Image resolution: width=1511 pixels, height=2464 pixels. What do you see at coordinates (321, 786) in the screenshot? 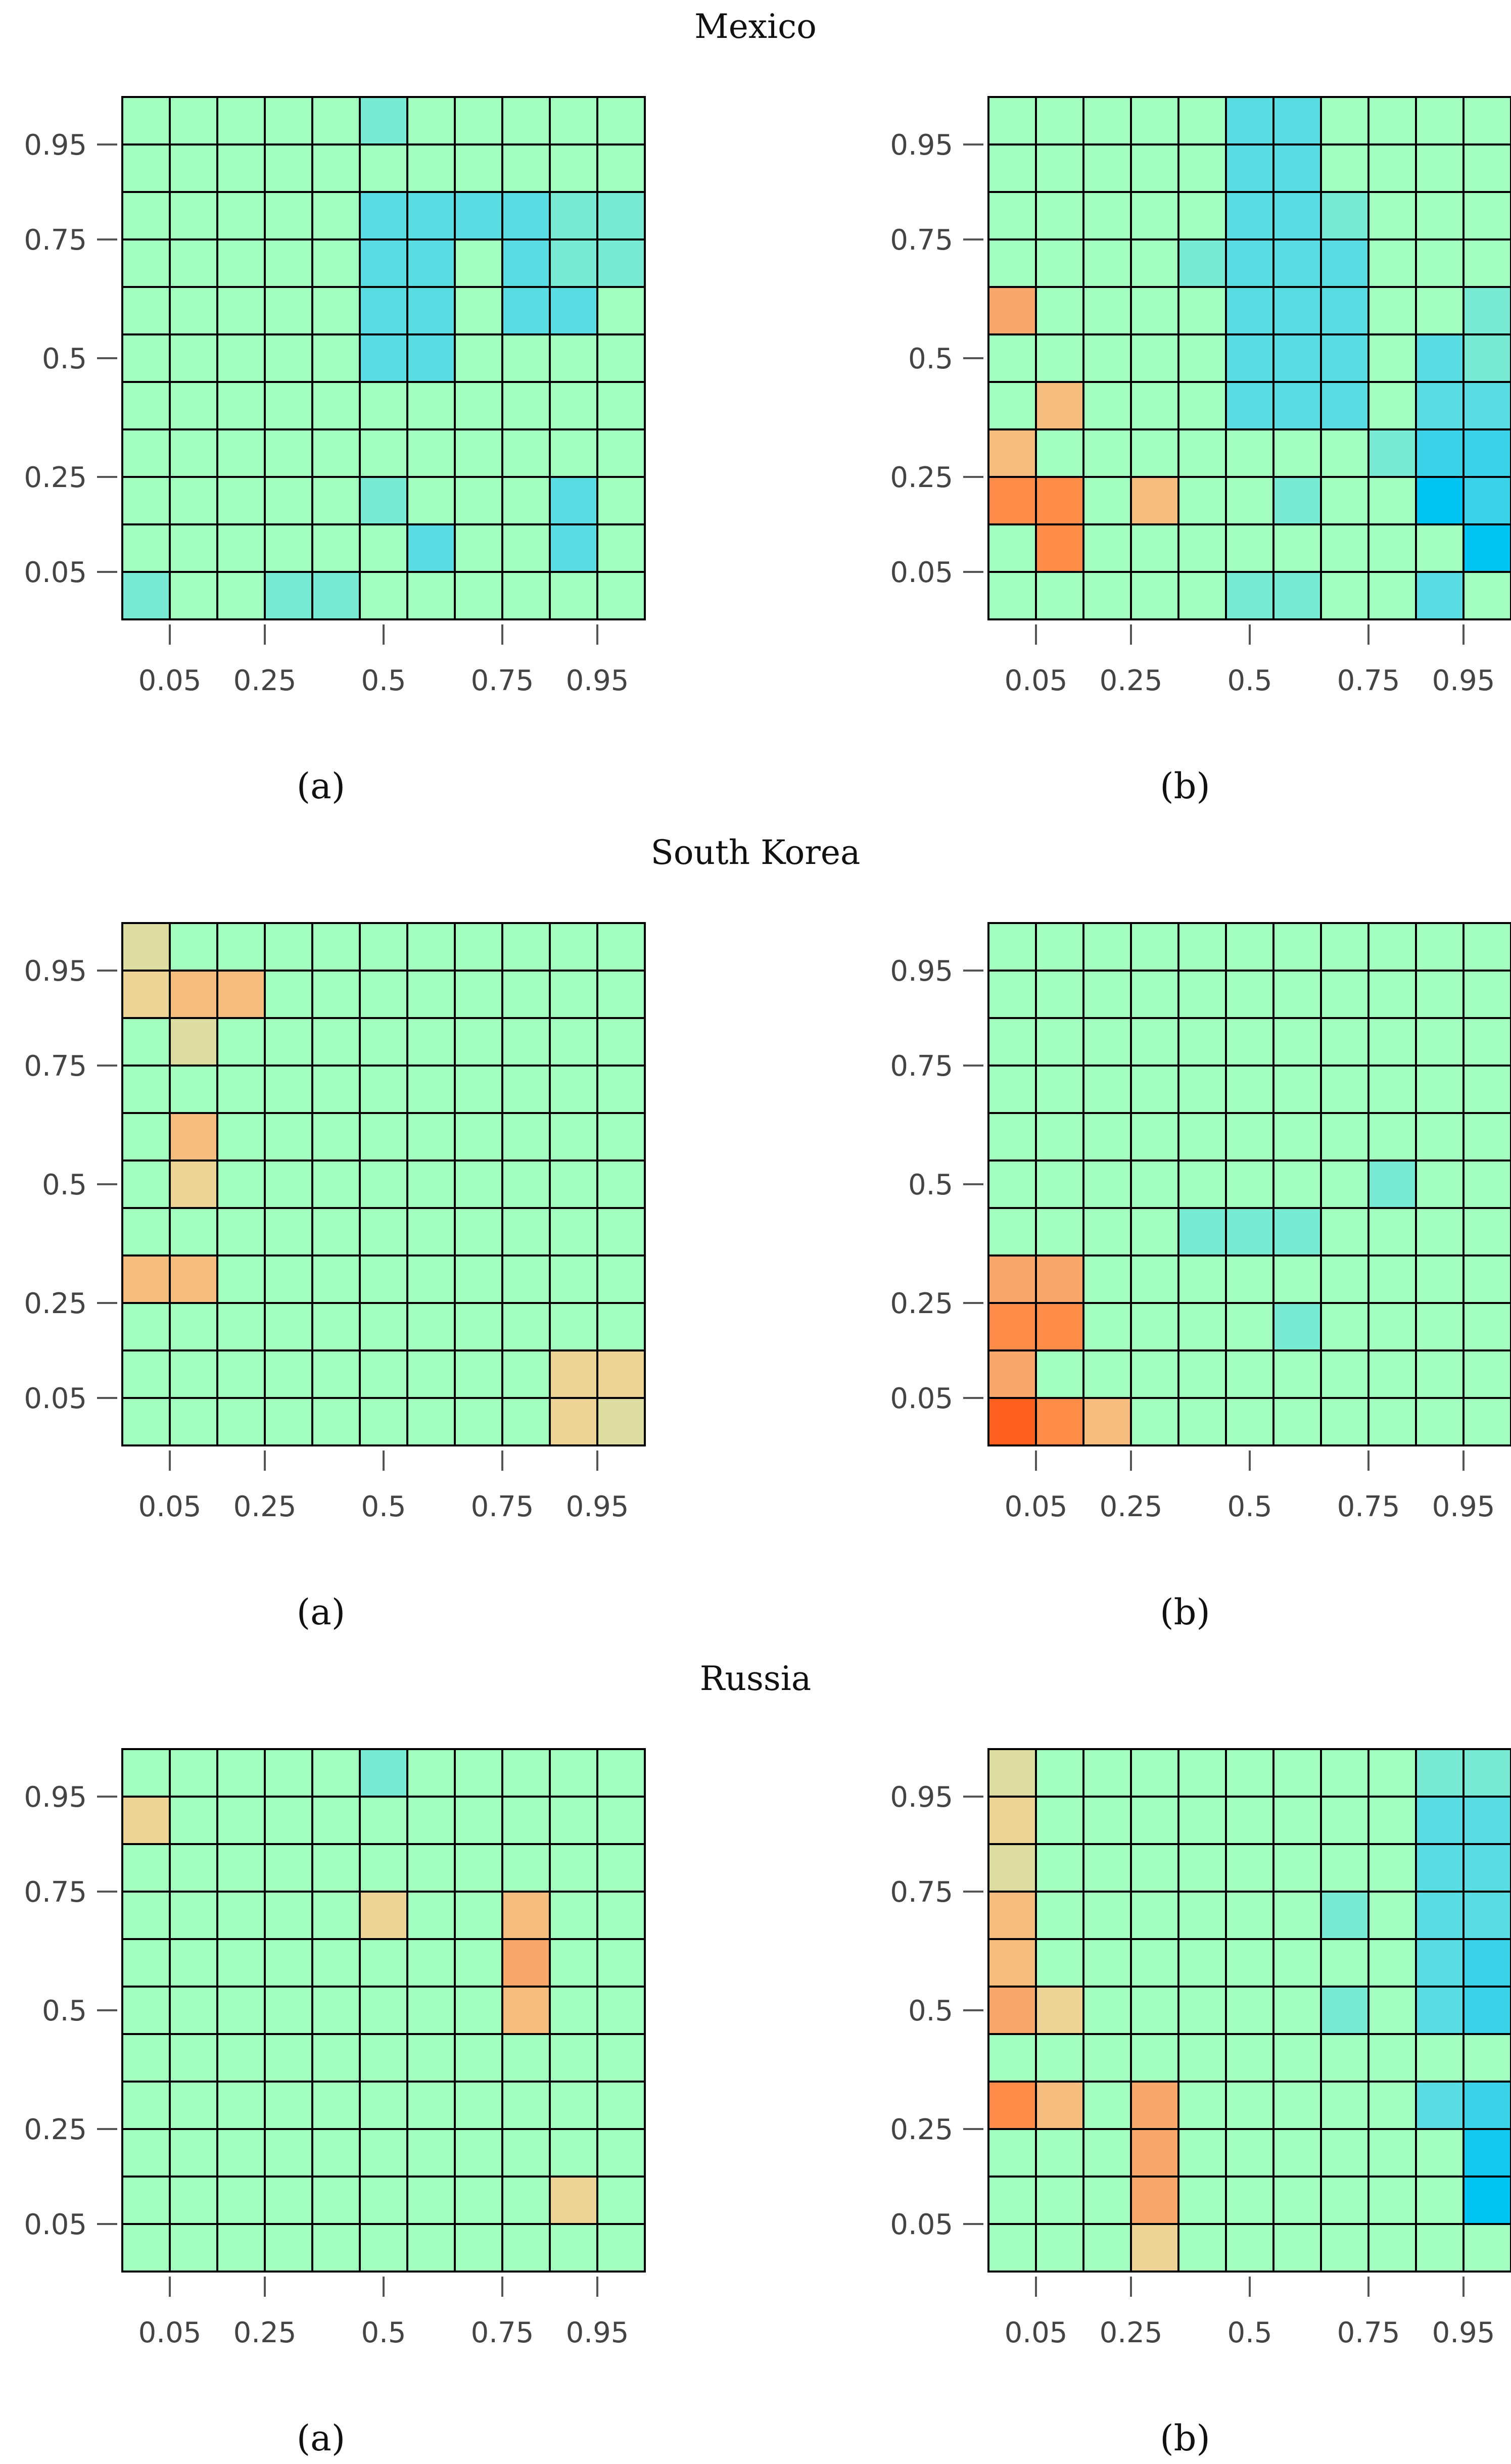
I see `panel-label-mexico-a: (a)` at bounding box center [321, 786].